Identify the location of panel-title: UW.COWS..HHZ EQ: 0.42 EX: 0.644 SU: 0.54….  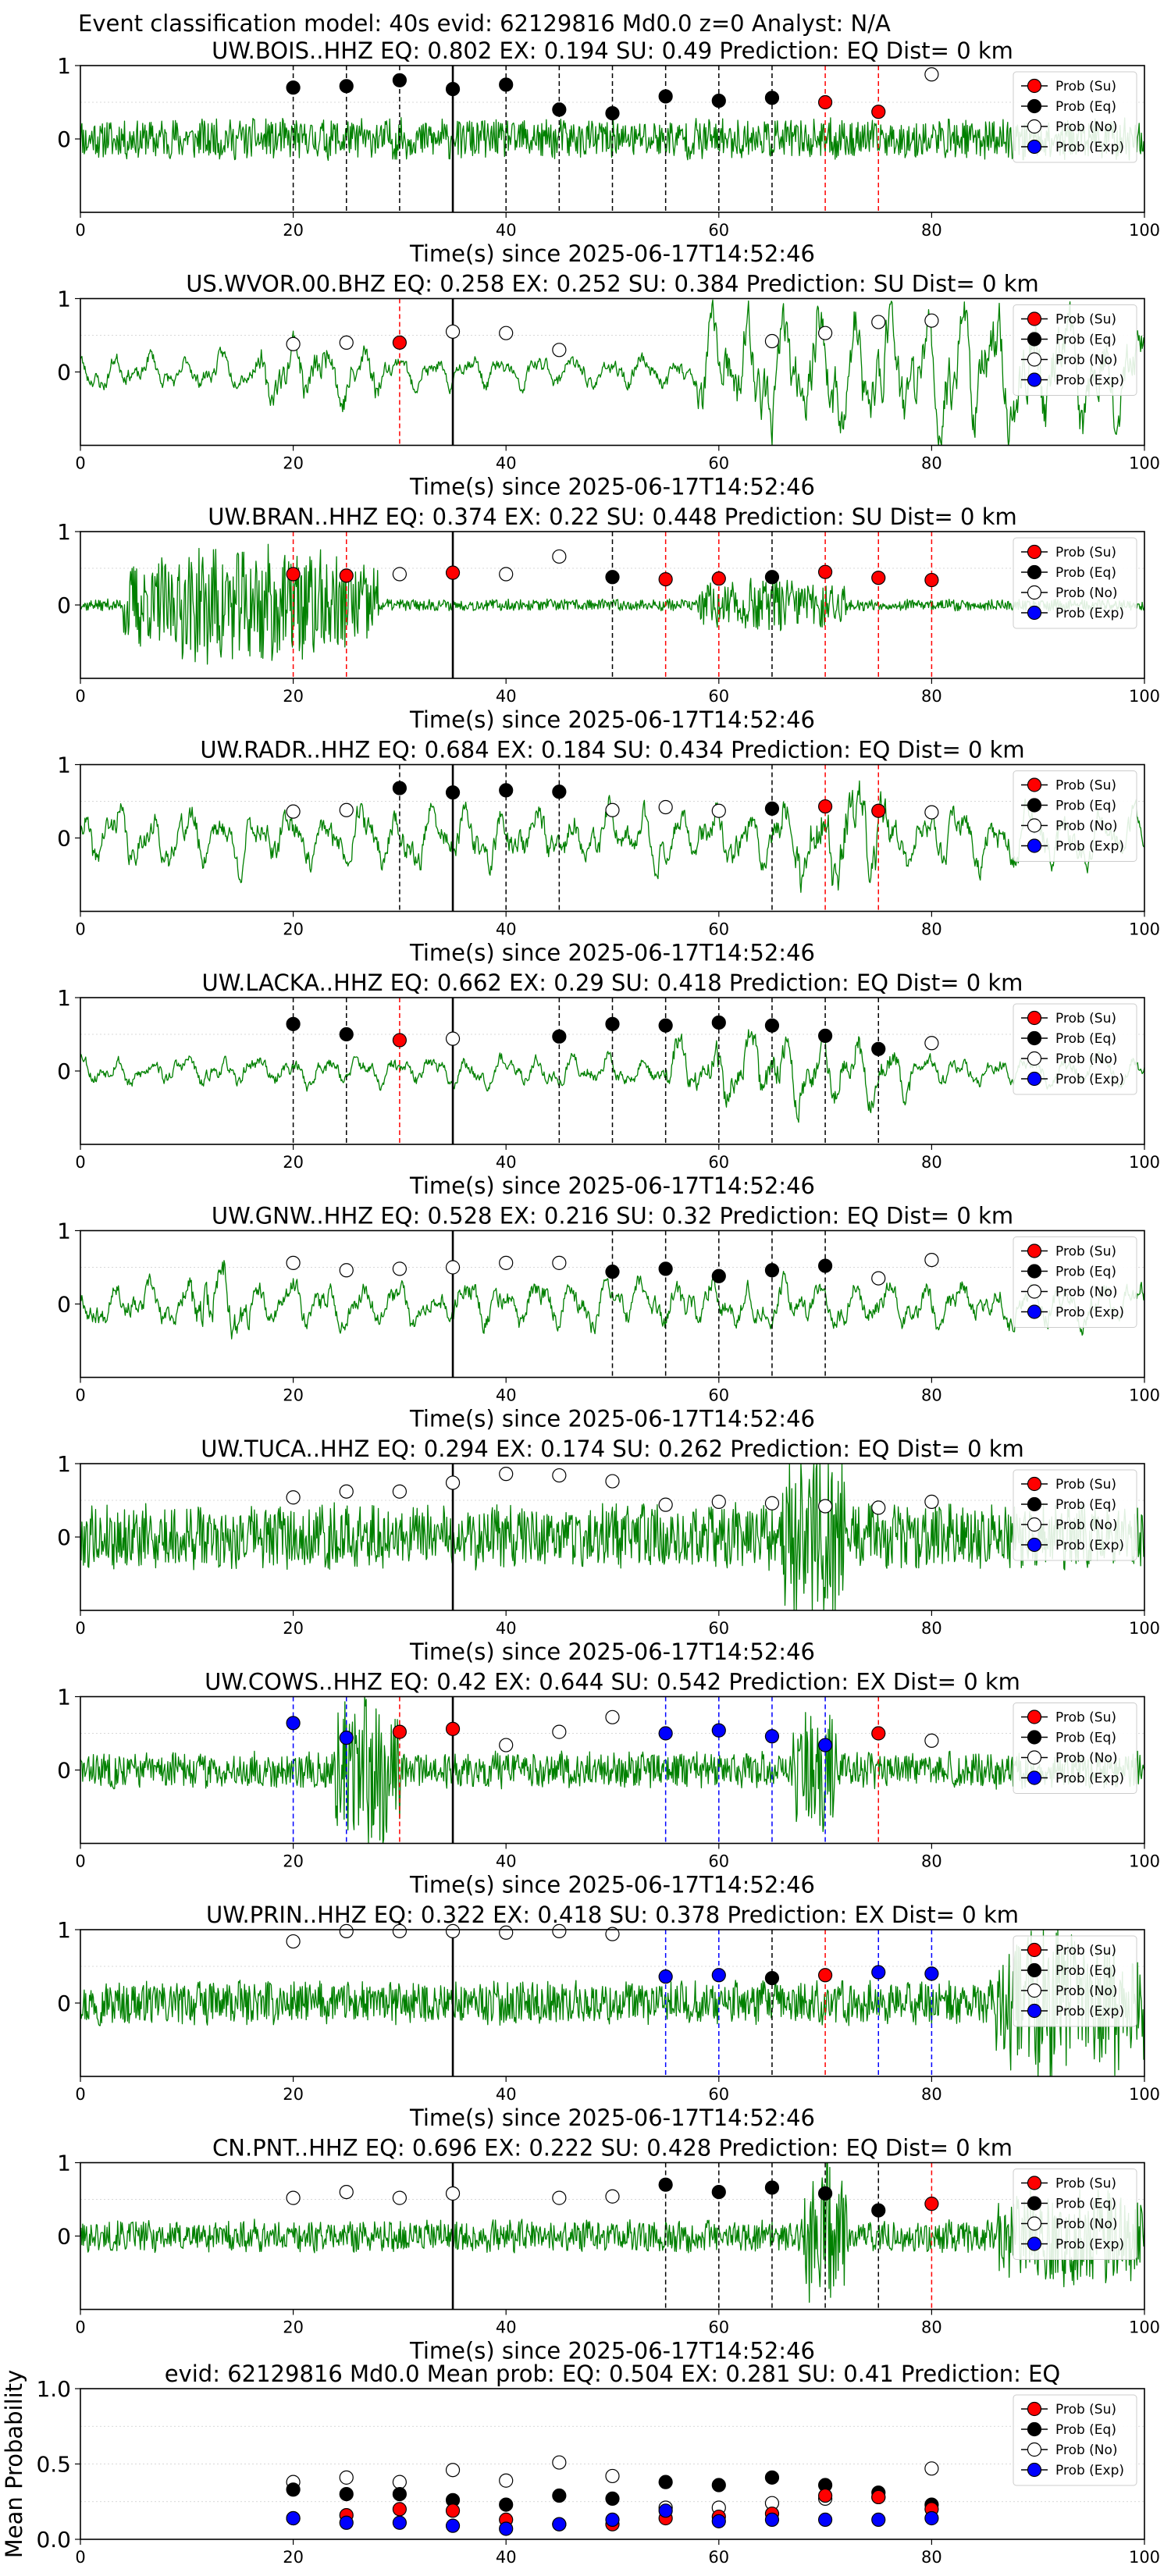
(612, 1682).